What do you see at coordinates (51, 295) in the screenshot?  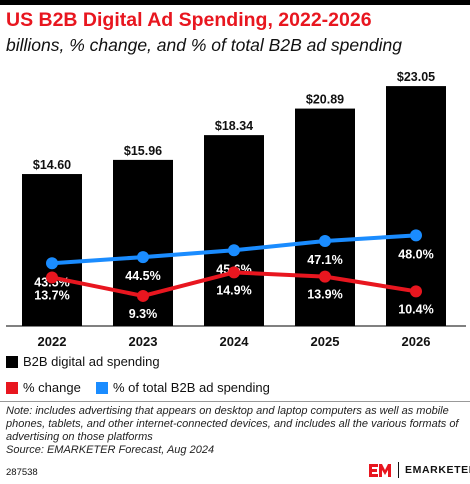 I see `change-value-label: 13.7%` at bounding box center [51, 295].